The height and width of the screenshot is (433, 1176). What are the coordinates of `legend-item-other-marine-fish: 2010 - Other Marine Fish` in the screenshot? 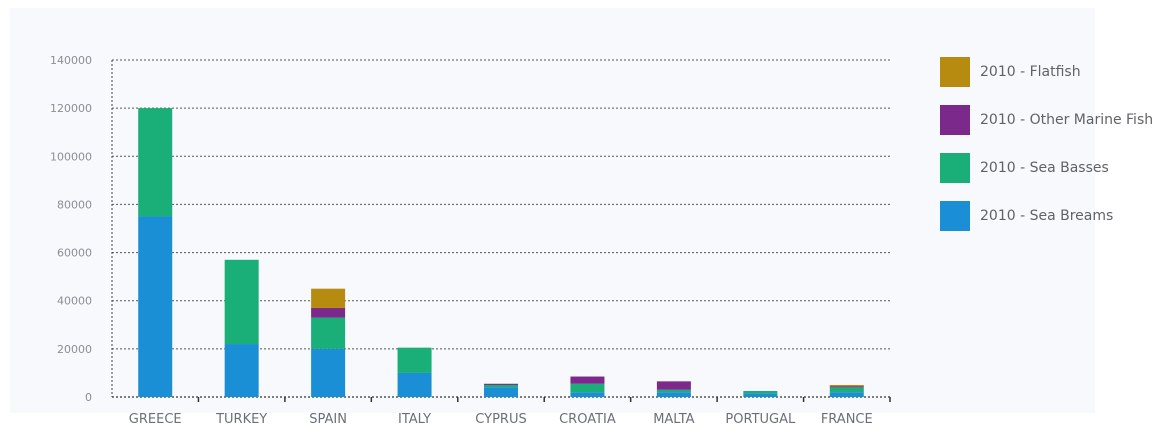 It's located at (1046, 120).